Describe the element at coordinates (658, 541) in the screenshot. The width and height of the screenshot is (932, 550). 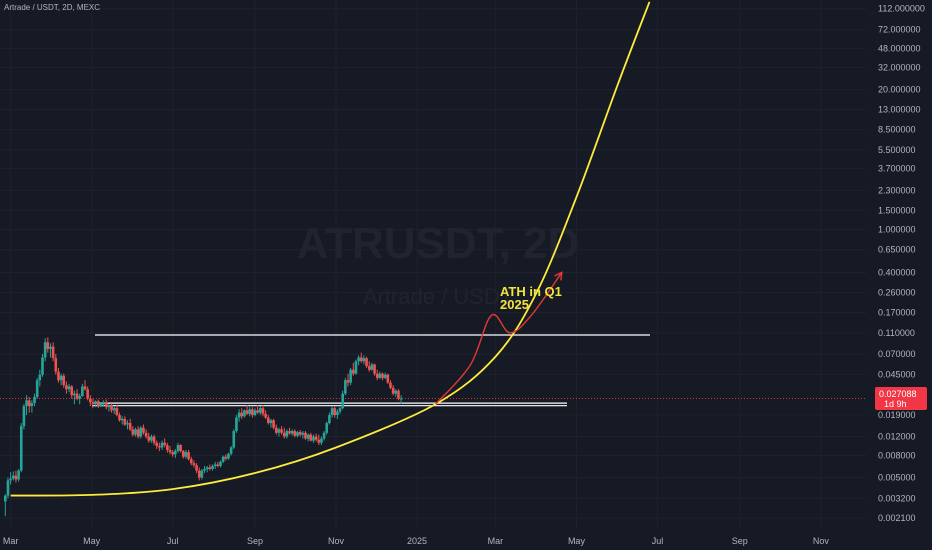
I see `x-tick-label: Jul` at that location.